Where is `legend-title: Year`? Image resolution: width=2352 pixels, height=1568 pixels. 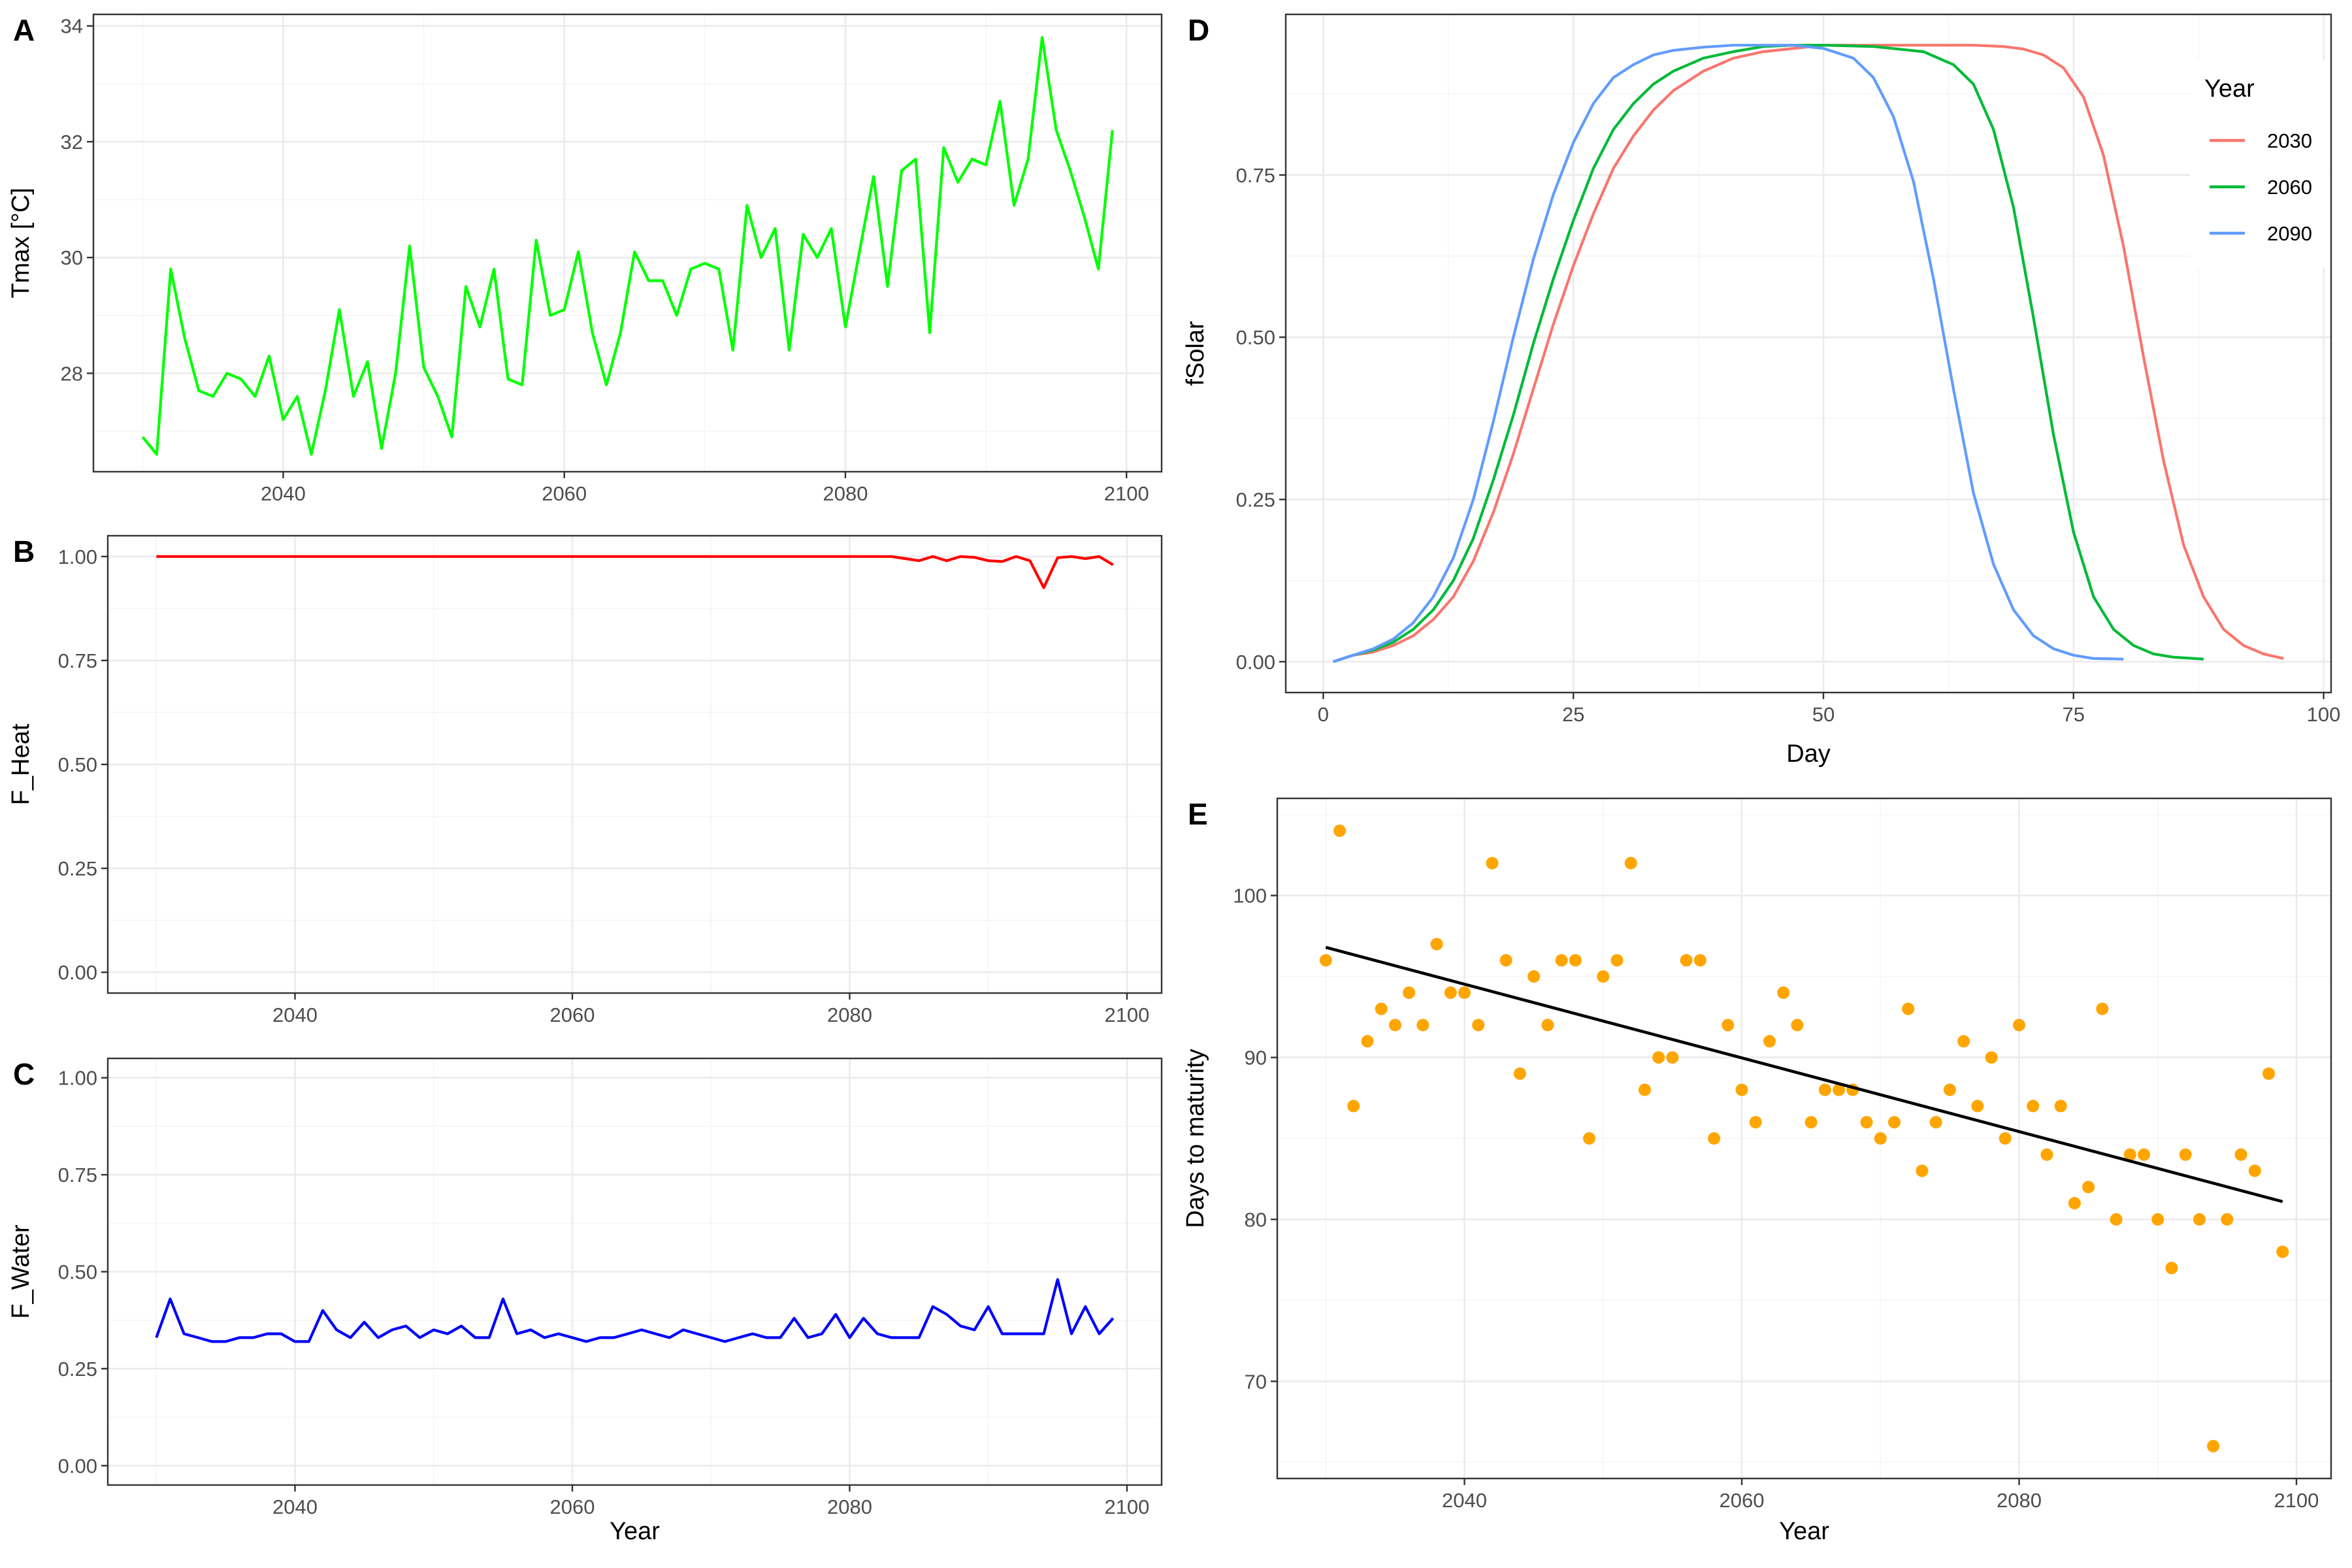 legend-title: Year is located at coordinates (2229, 89).